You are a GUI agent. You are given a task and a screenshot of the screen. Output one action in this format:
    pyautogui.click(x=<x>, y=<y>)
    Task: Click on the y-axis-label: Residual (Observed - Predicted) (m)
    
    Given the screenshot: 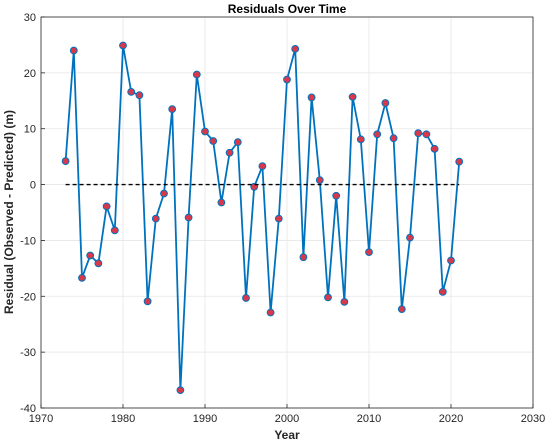 What is the action you would take?
    pyautogui.click(x=9, y=212)
    